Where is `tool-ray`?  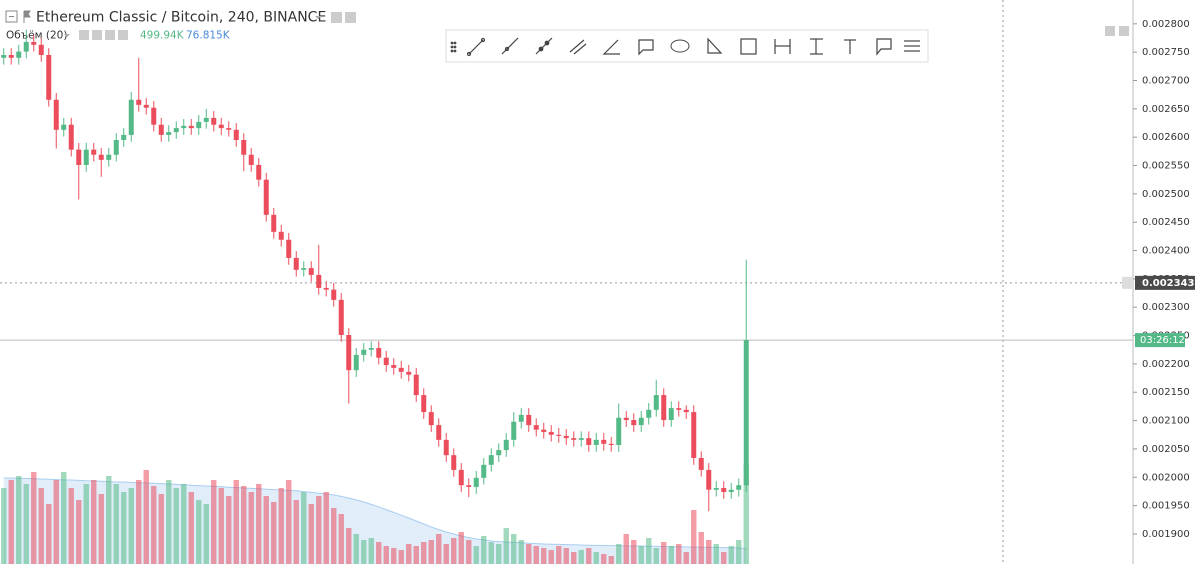
tool-ray is located at coordinates (510, 46).